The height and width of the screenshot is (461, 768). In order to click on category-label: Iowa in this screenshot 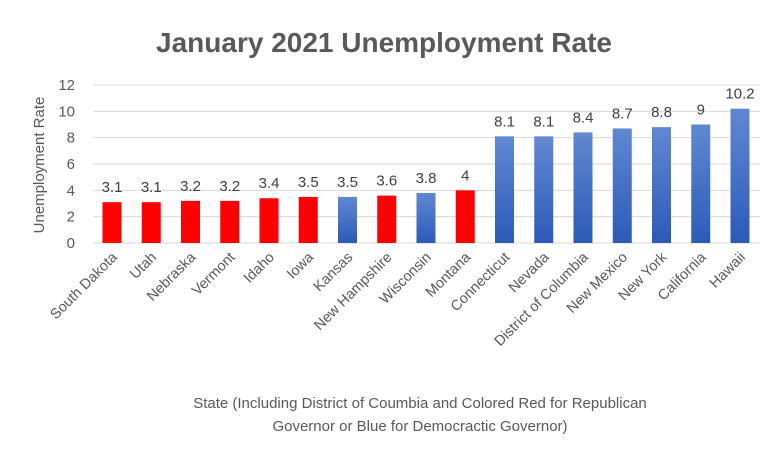, I will do `click(301, 266)`.